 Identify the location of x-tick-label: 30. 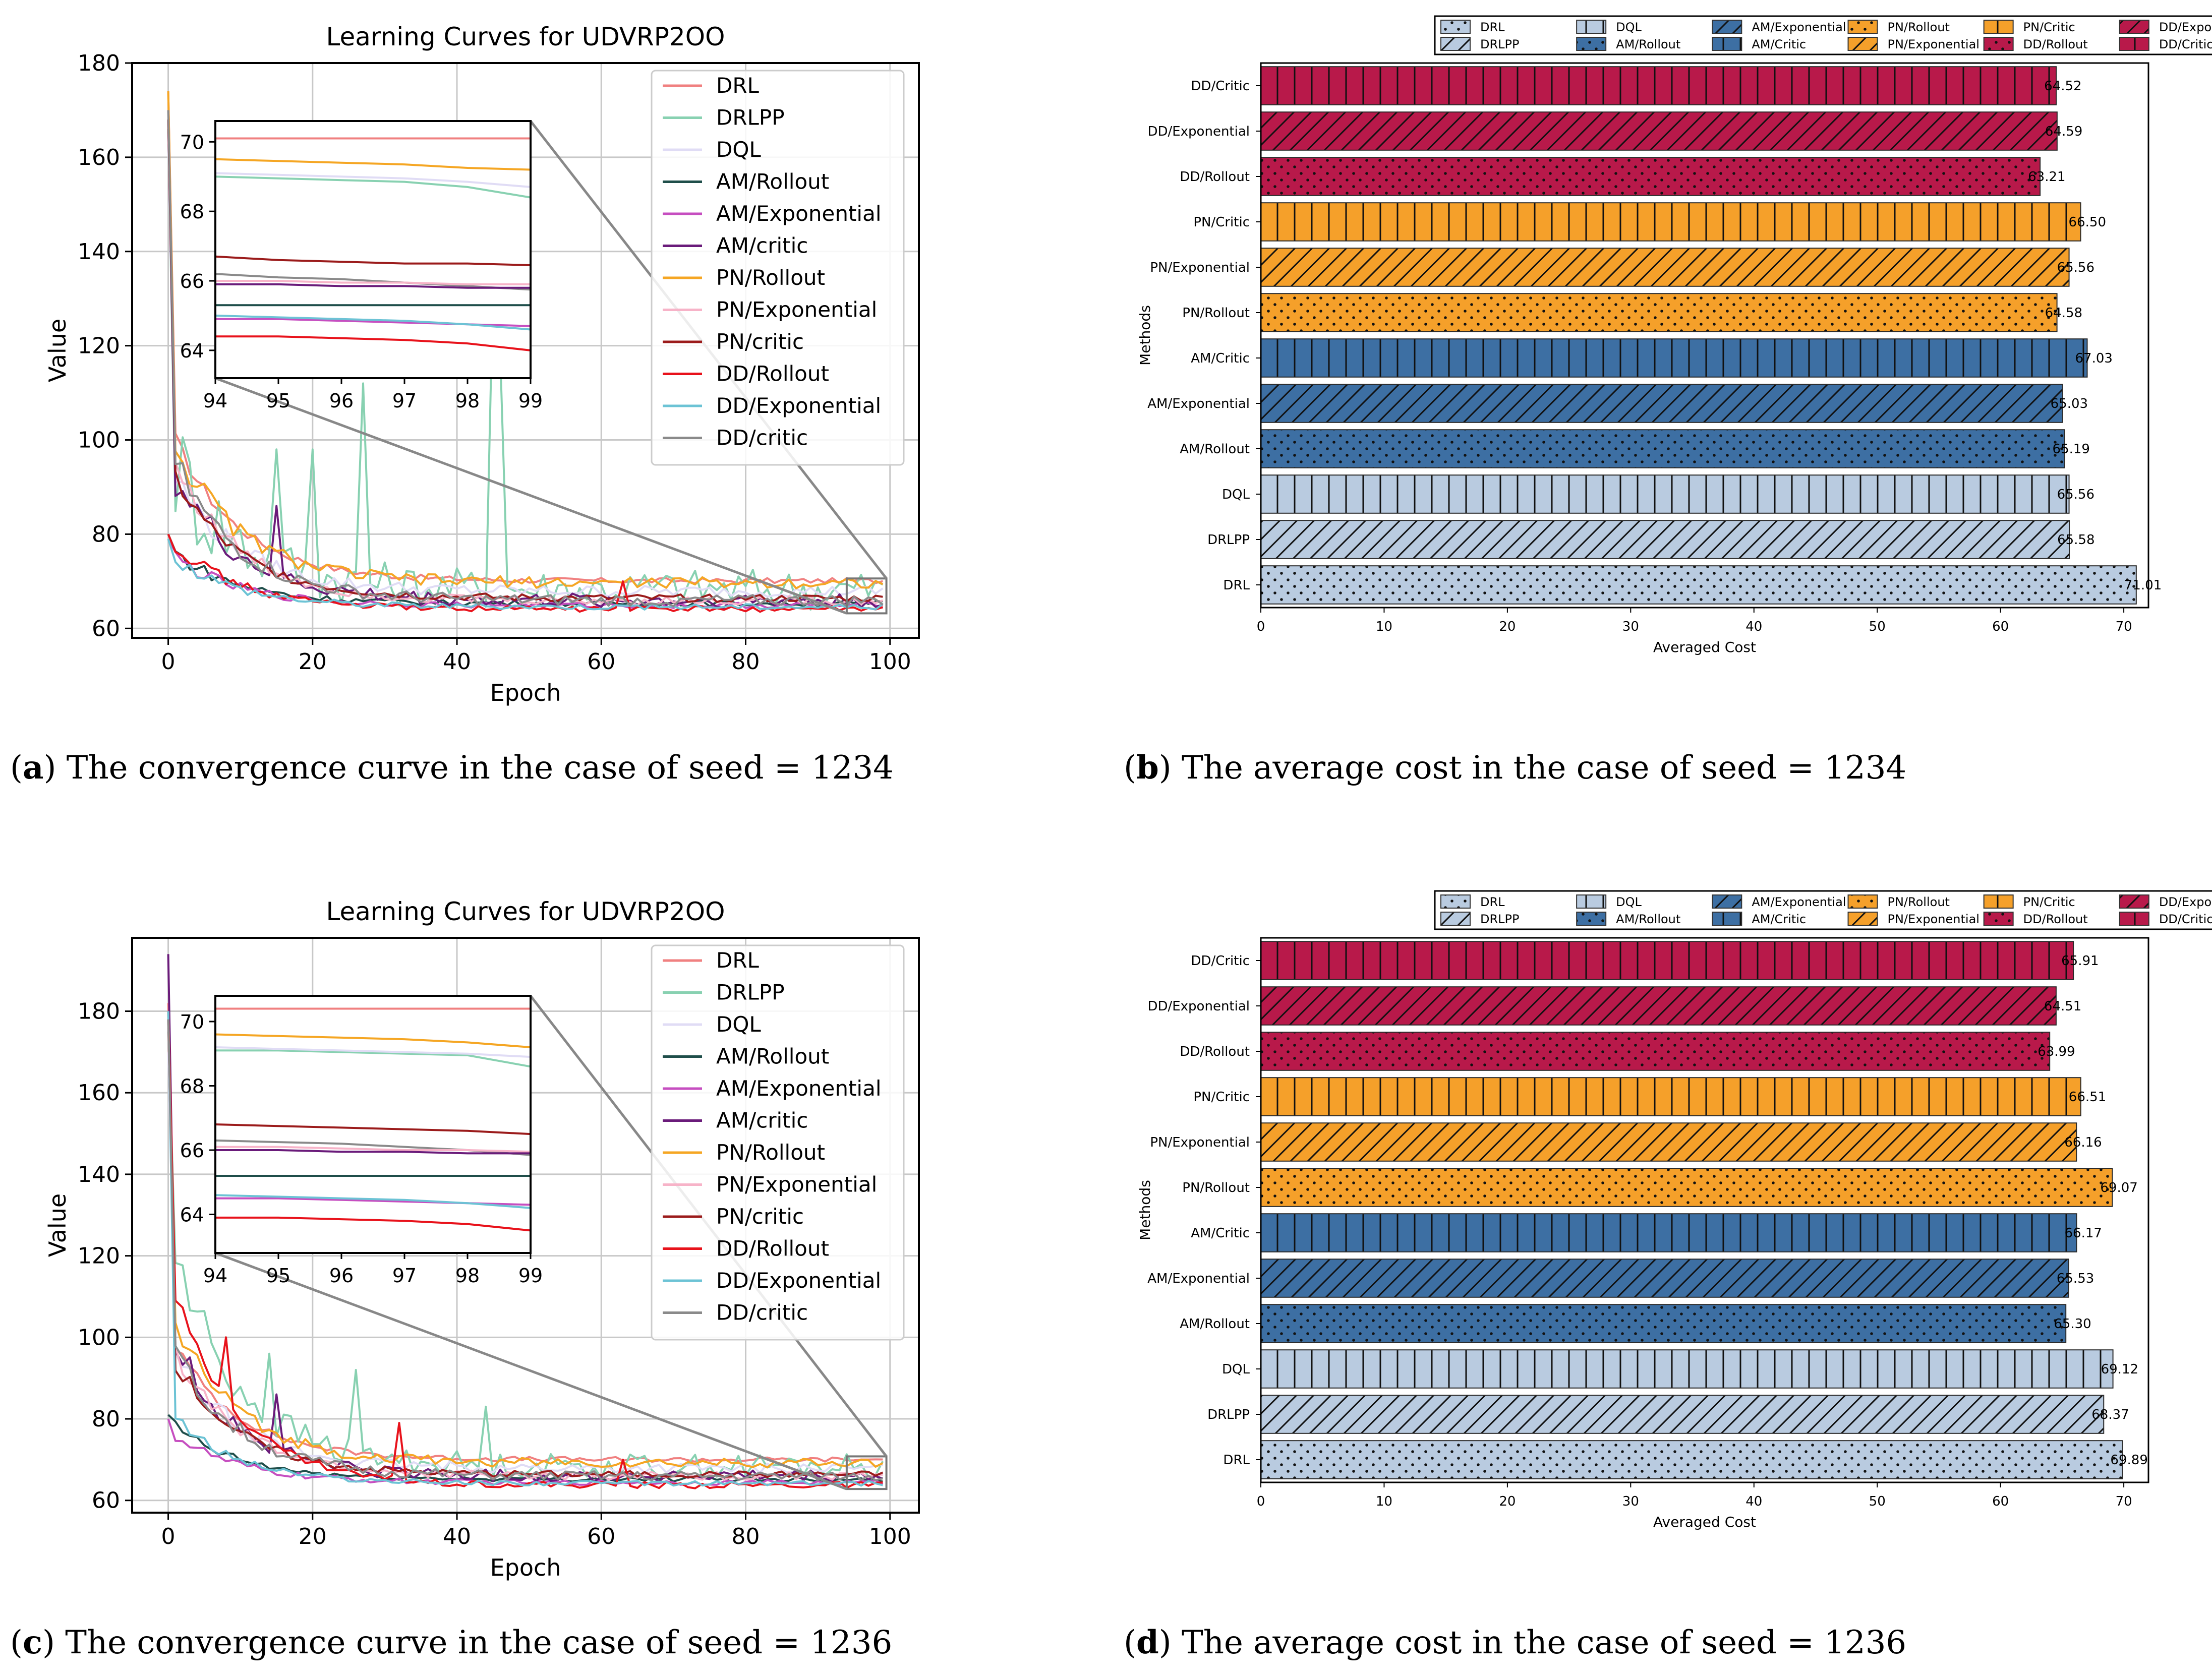
(1630, 626).